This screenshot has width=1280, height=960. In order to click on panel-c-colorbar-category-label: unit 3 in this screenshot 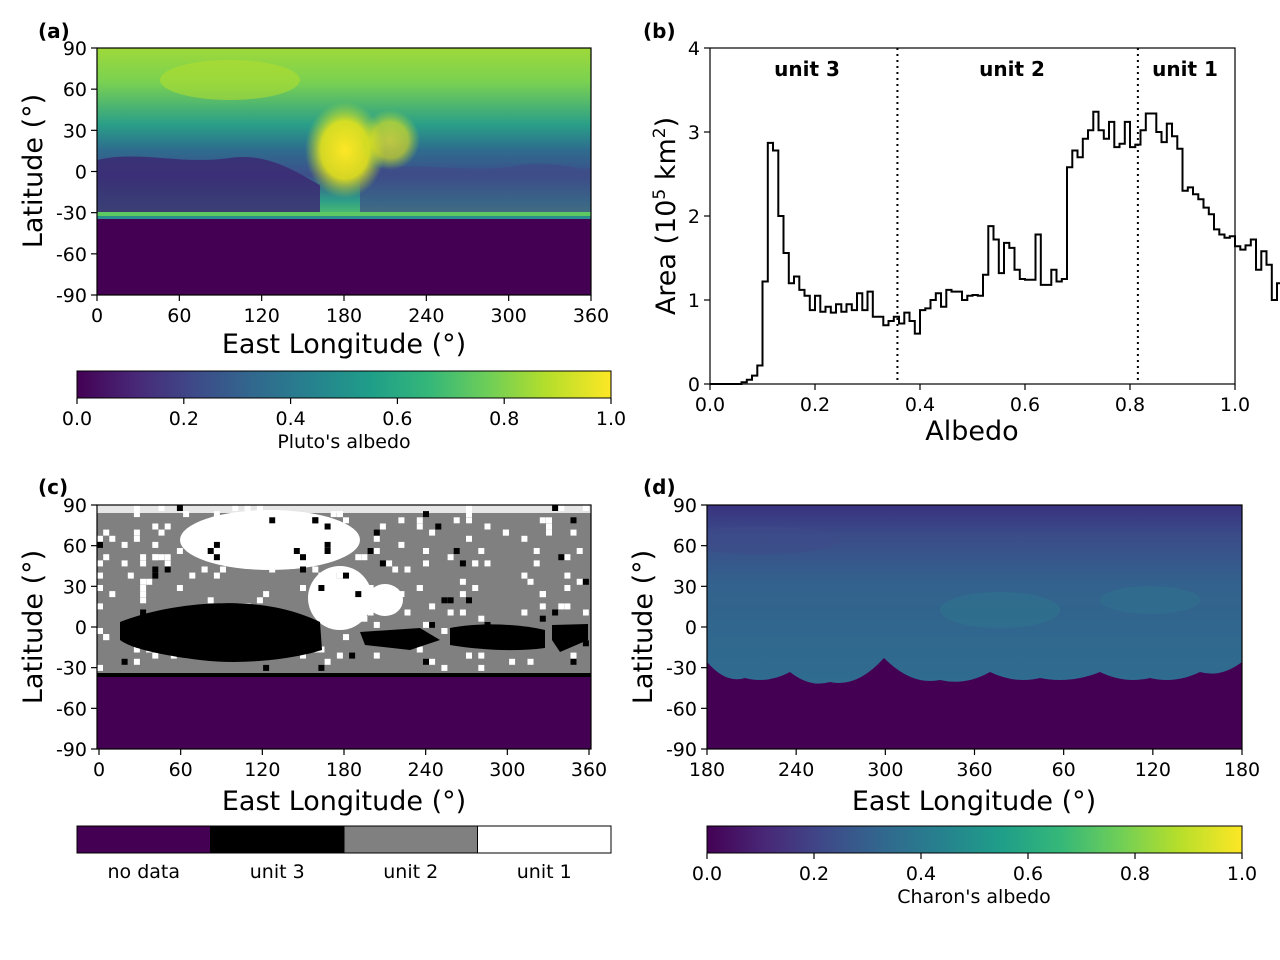, I will do `click(277, 872)`.